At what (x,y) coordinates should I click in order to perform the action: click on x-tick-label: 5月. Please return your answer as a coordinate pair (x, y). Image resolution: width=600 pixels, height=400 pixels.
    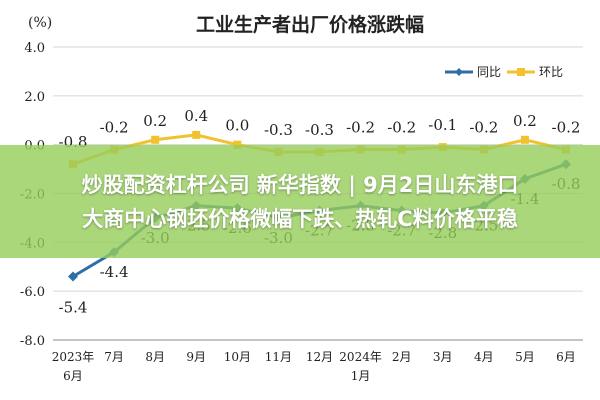
    Looking at the image, I should click on (525, 357).